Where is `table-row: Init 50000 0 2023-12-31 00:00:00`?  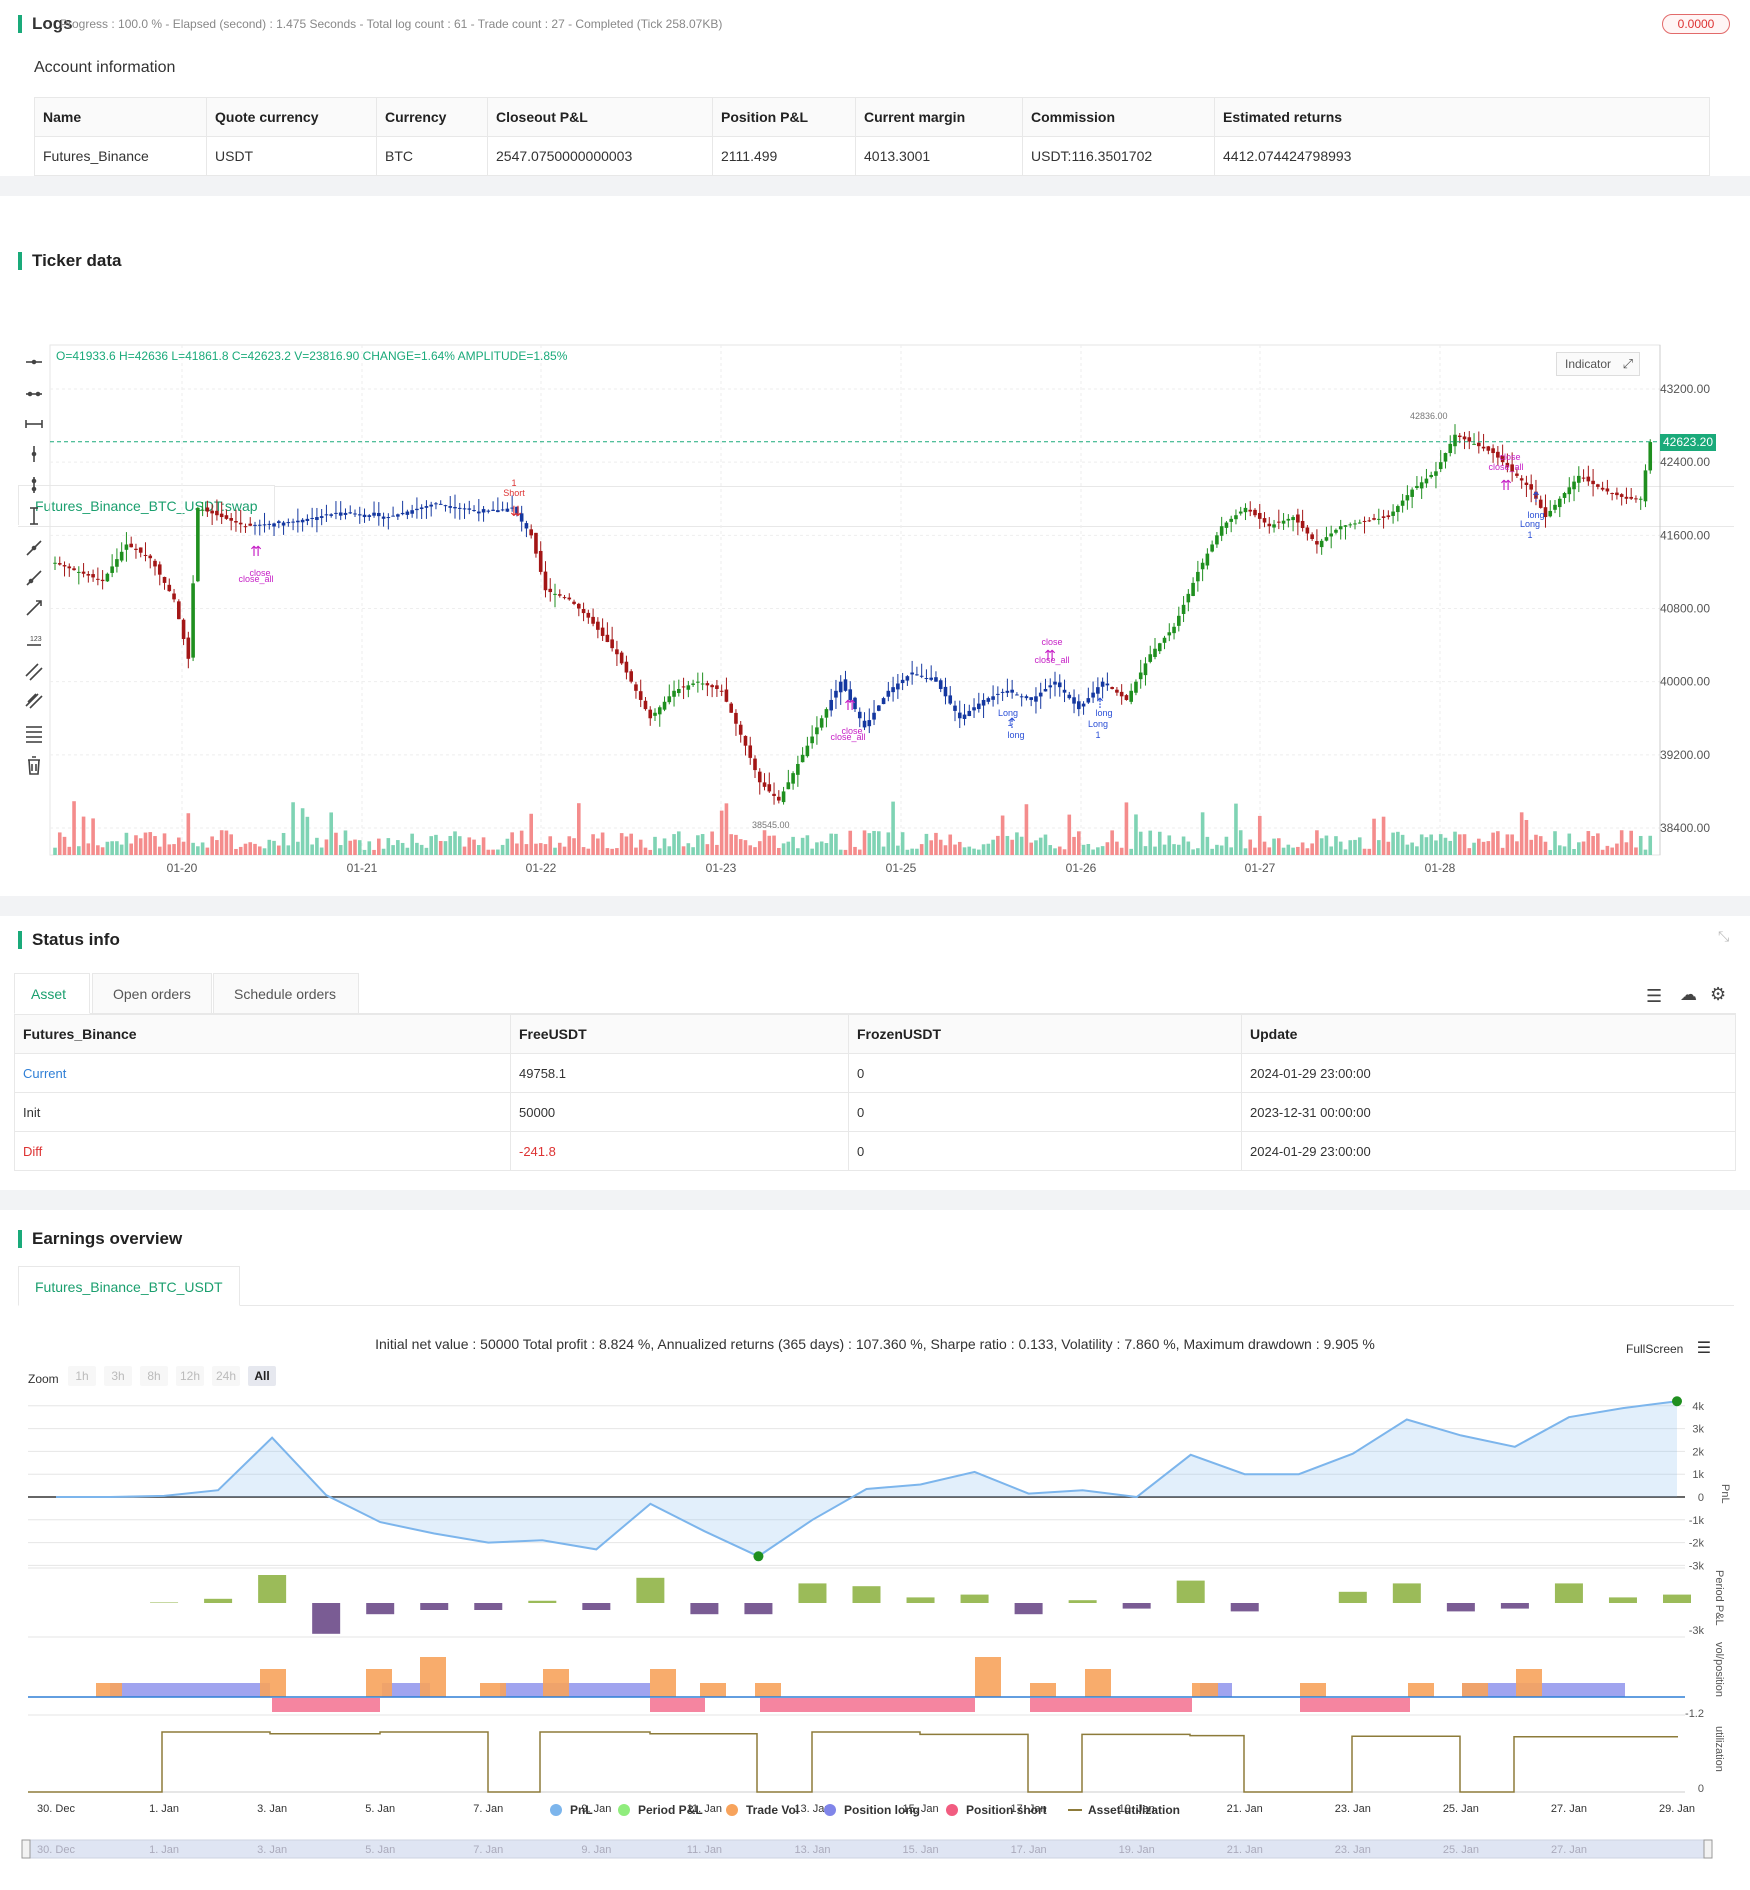
table-row: Init 50000 0 2023-12-31 00:00:00 is located at coordinates (875, 1112).